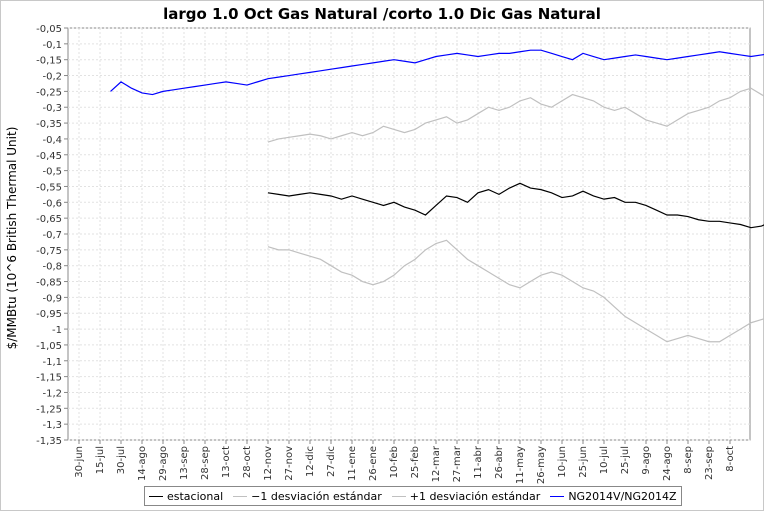 This screenshot has width=764, height=511. What do you see at coordinates (49, 251) in the screenshot?
I see `y-tick-label: -0,75` at bounding box center [49, 251].